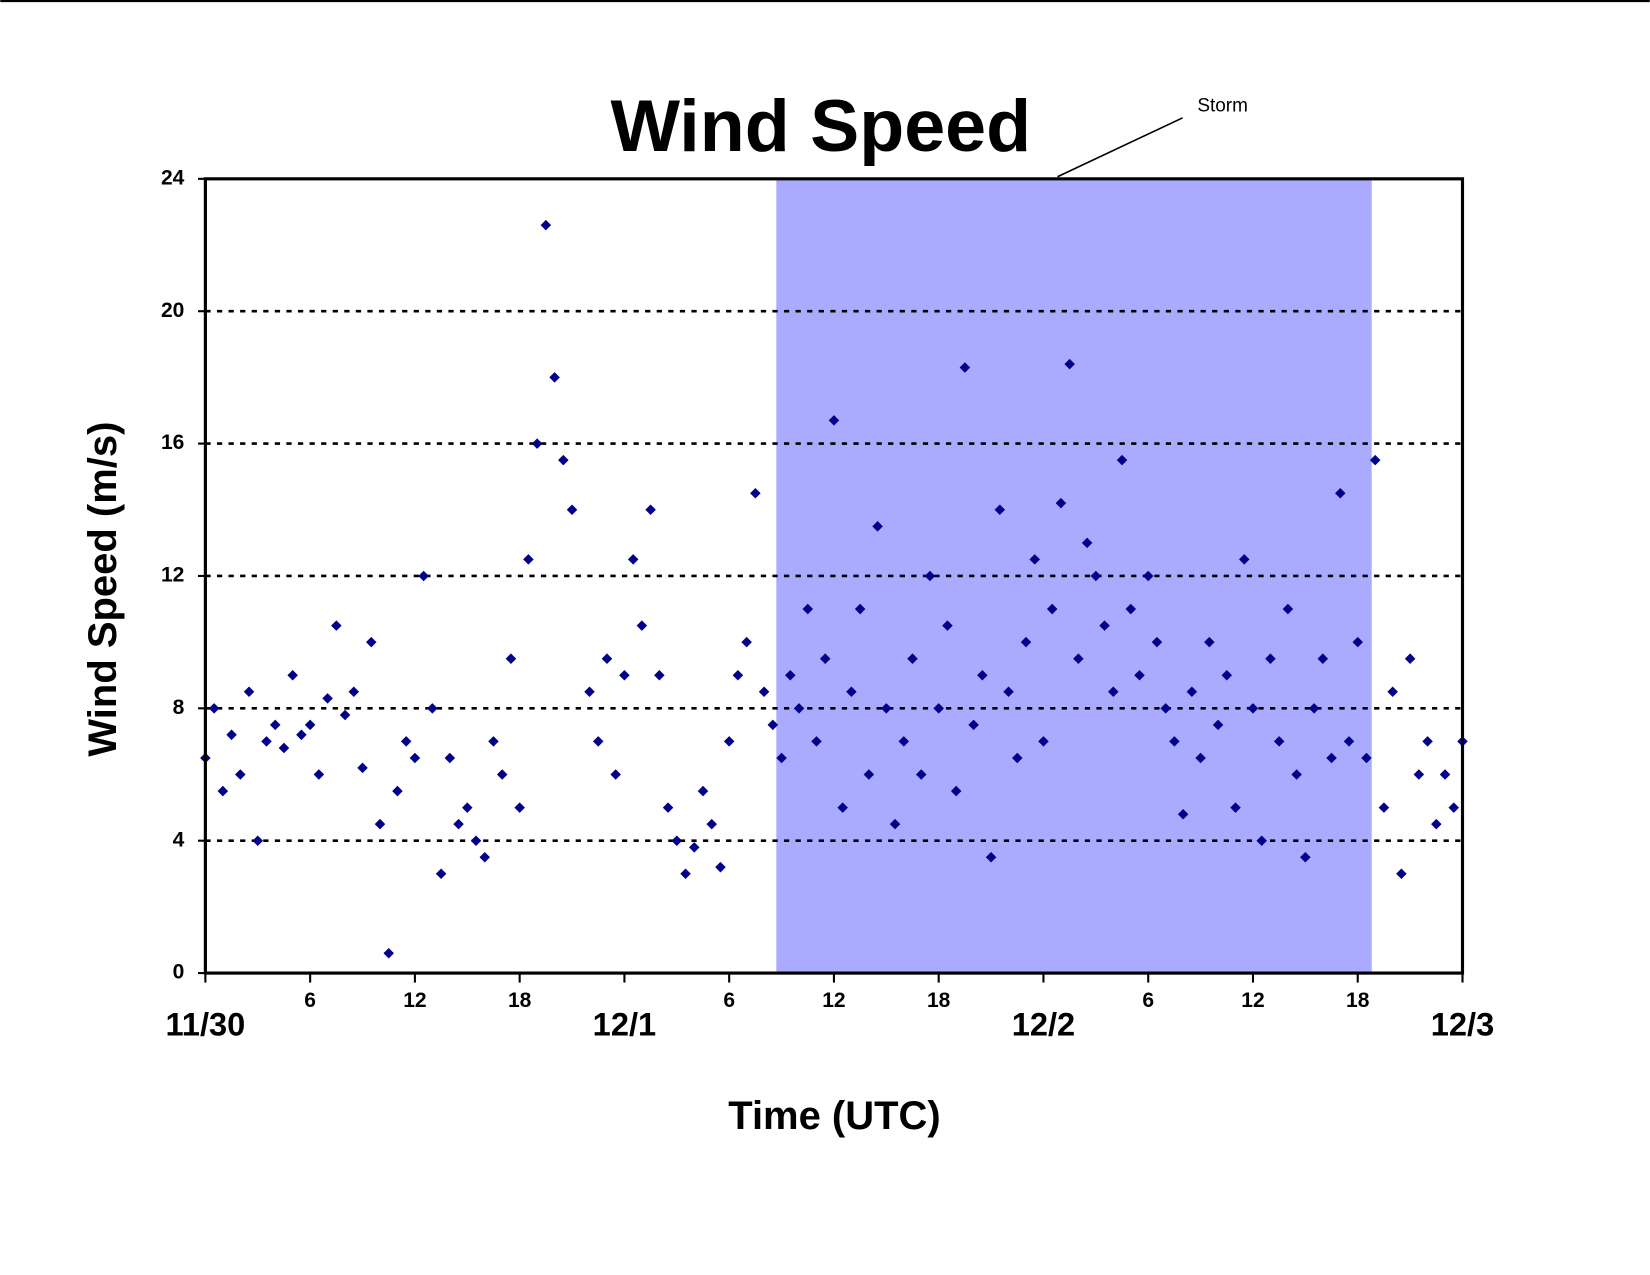 The height and width of the screenshot is (1275, 1650). I want to click on annotation-leader, so click(1120, 147).